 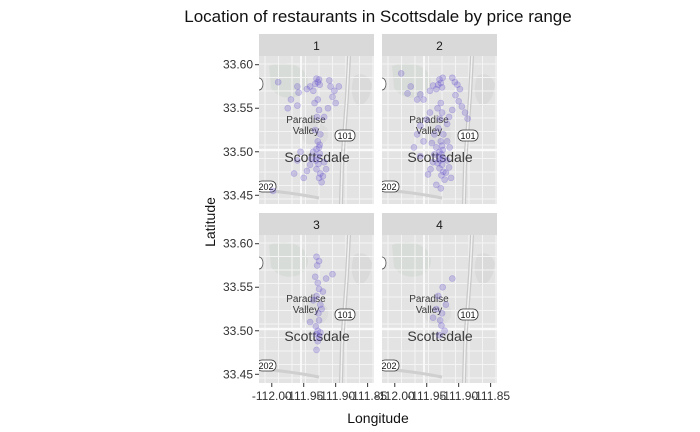 What do you see at coordinates (367, 396) in the screenshot?
I see `x-tick-label: -111.85` at bounding box center [367, 396].